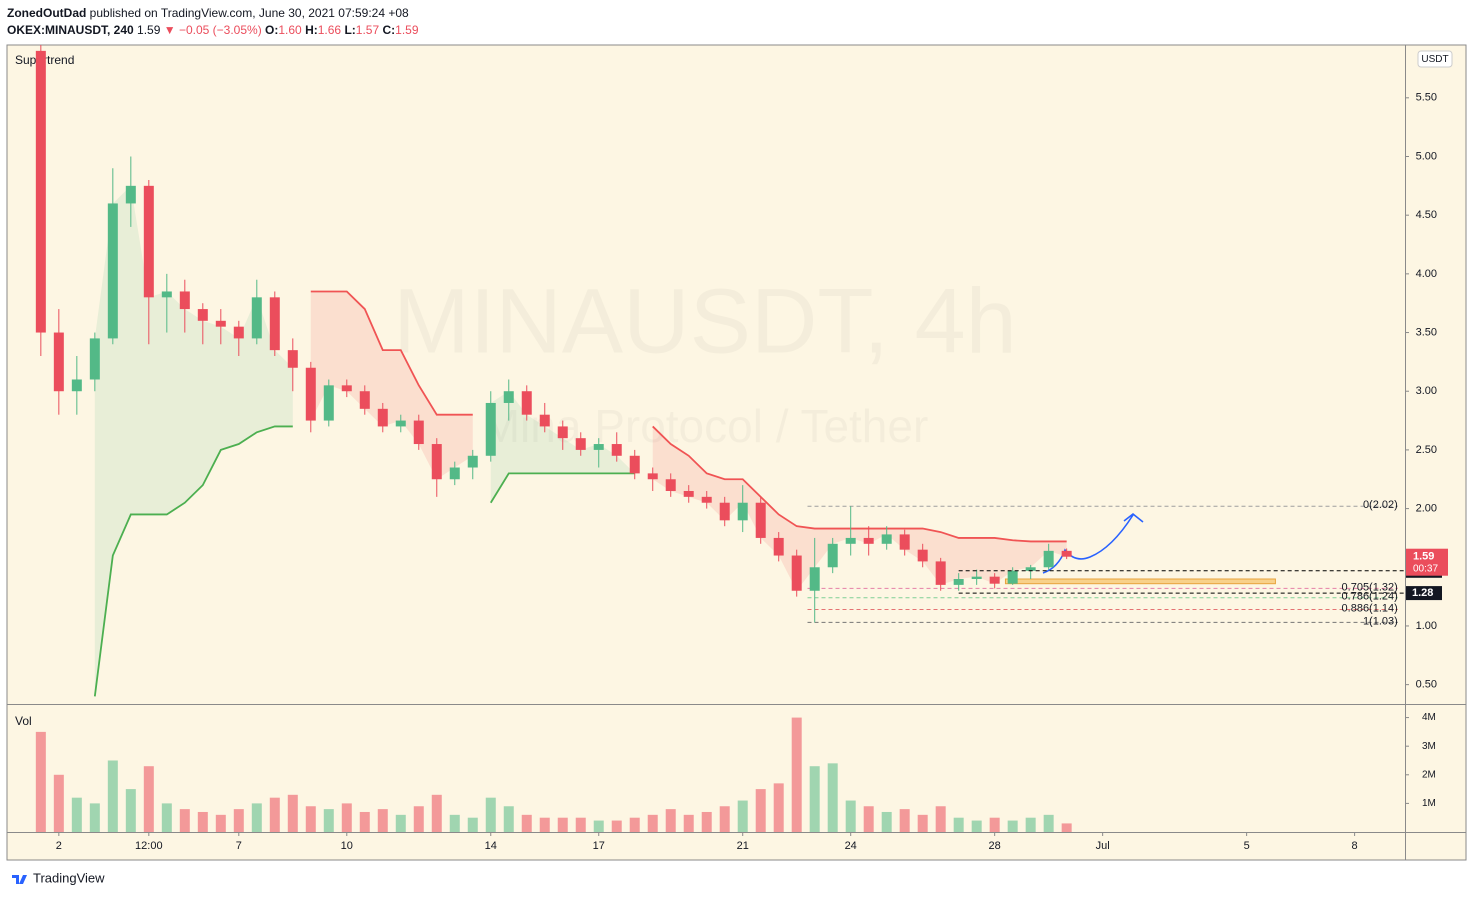  What do you see at coordinates (1429, 746) in the screenshot?
I see `vol-tick-label: 3M` at bounding box center [1429, 746].